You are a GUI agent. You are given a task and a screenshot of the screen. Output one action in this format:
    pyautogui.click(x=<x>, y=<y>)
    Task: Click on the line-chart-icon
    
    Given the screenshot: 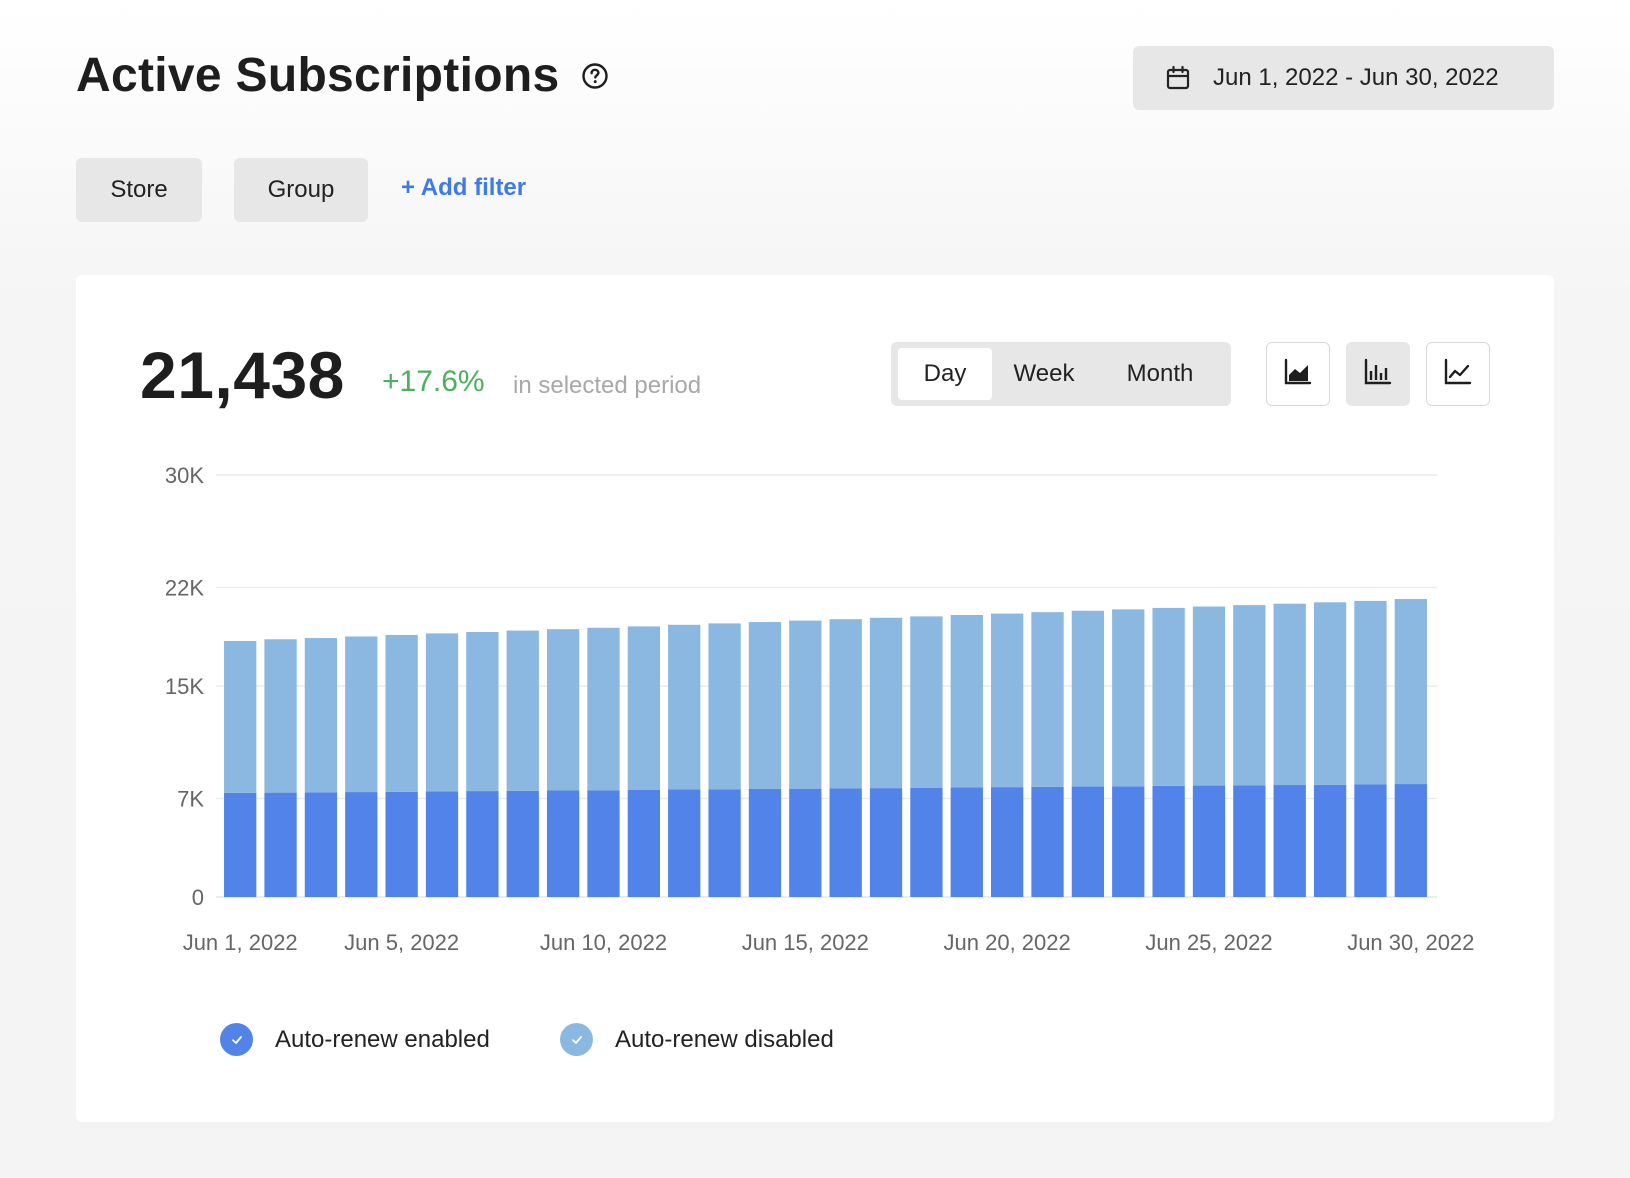 What is the action you would take?
    pyautogui.click(x=1458, y=374)
    